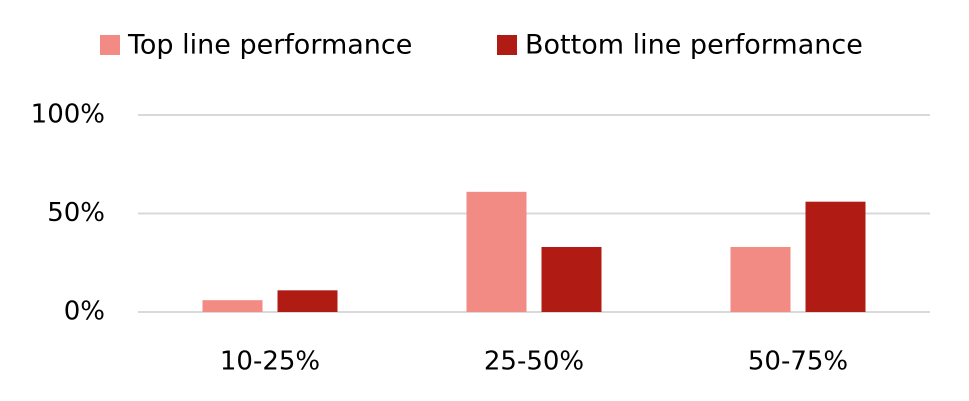 This screenshot has width=969, height=401. Describe the element at coordinates (84, 312) in the screenshot. I see `y-tick-label: 0%` at that location.